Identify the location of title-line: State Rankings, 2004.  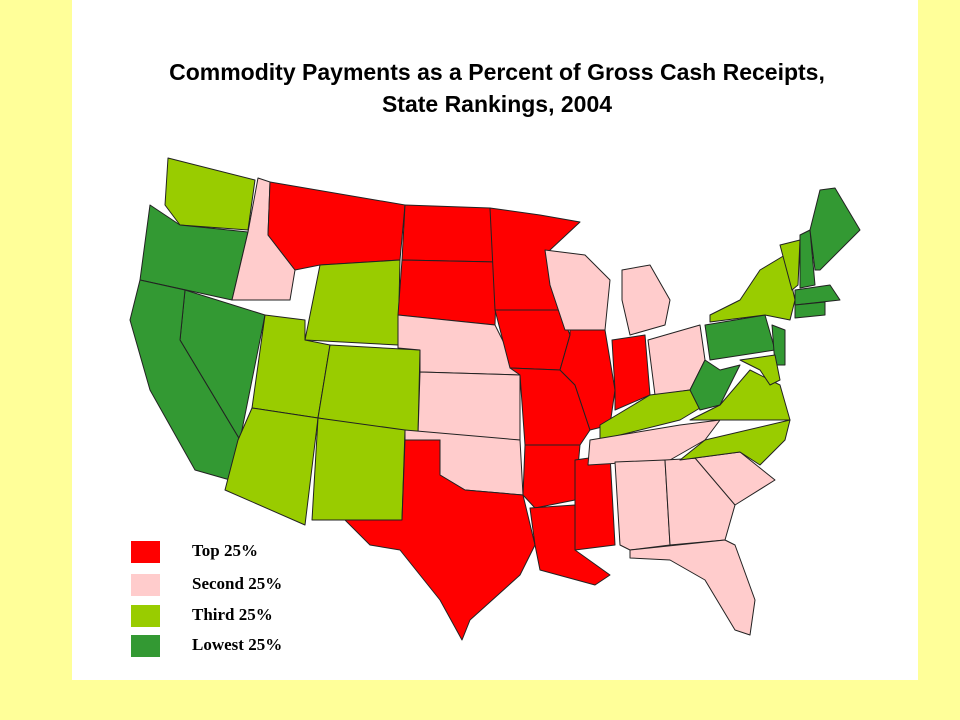
(497, 104).